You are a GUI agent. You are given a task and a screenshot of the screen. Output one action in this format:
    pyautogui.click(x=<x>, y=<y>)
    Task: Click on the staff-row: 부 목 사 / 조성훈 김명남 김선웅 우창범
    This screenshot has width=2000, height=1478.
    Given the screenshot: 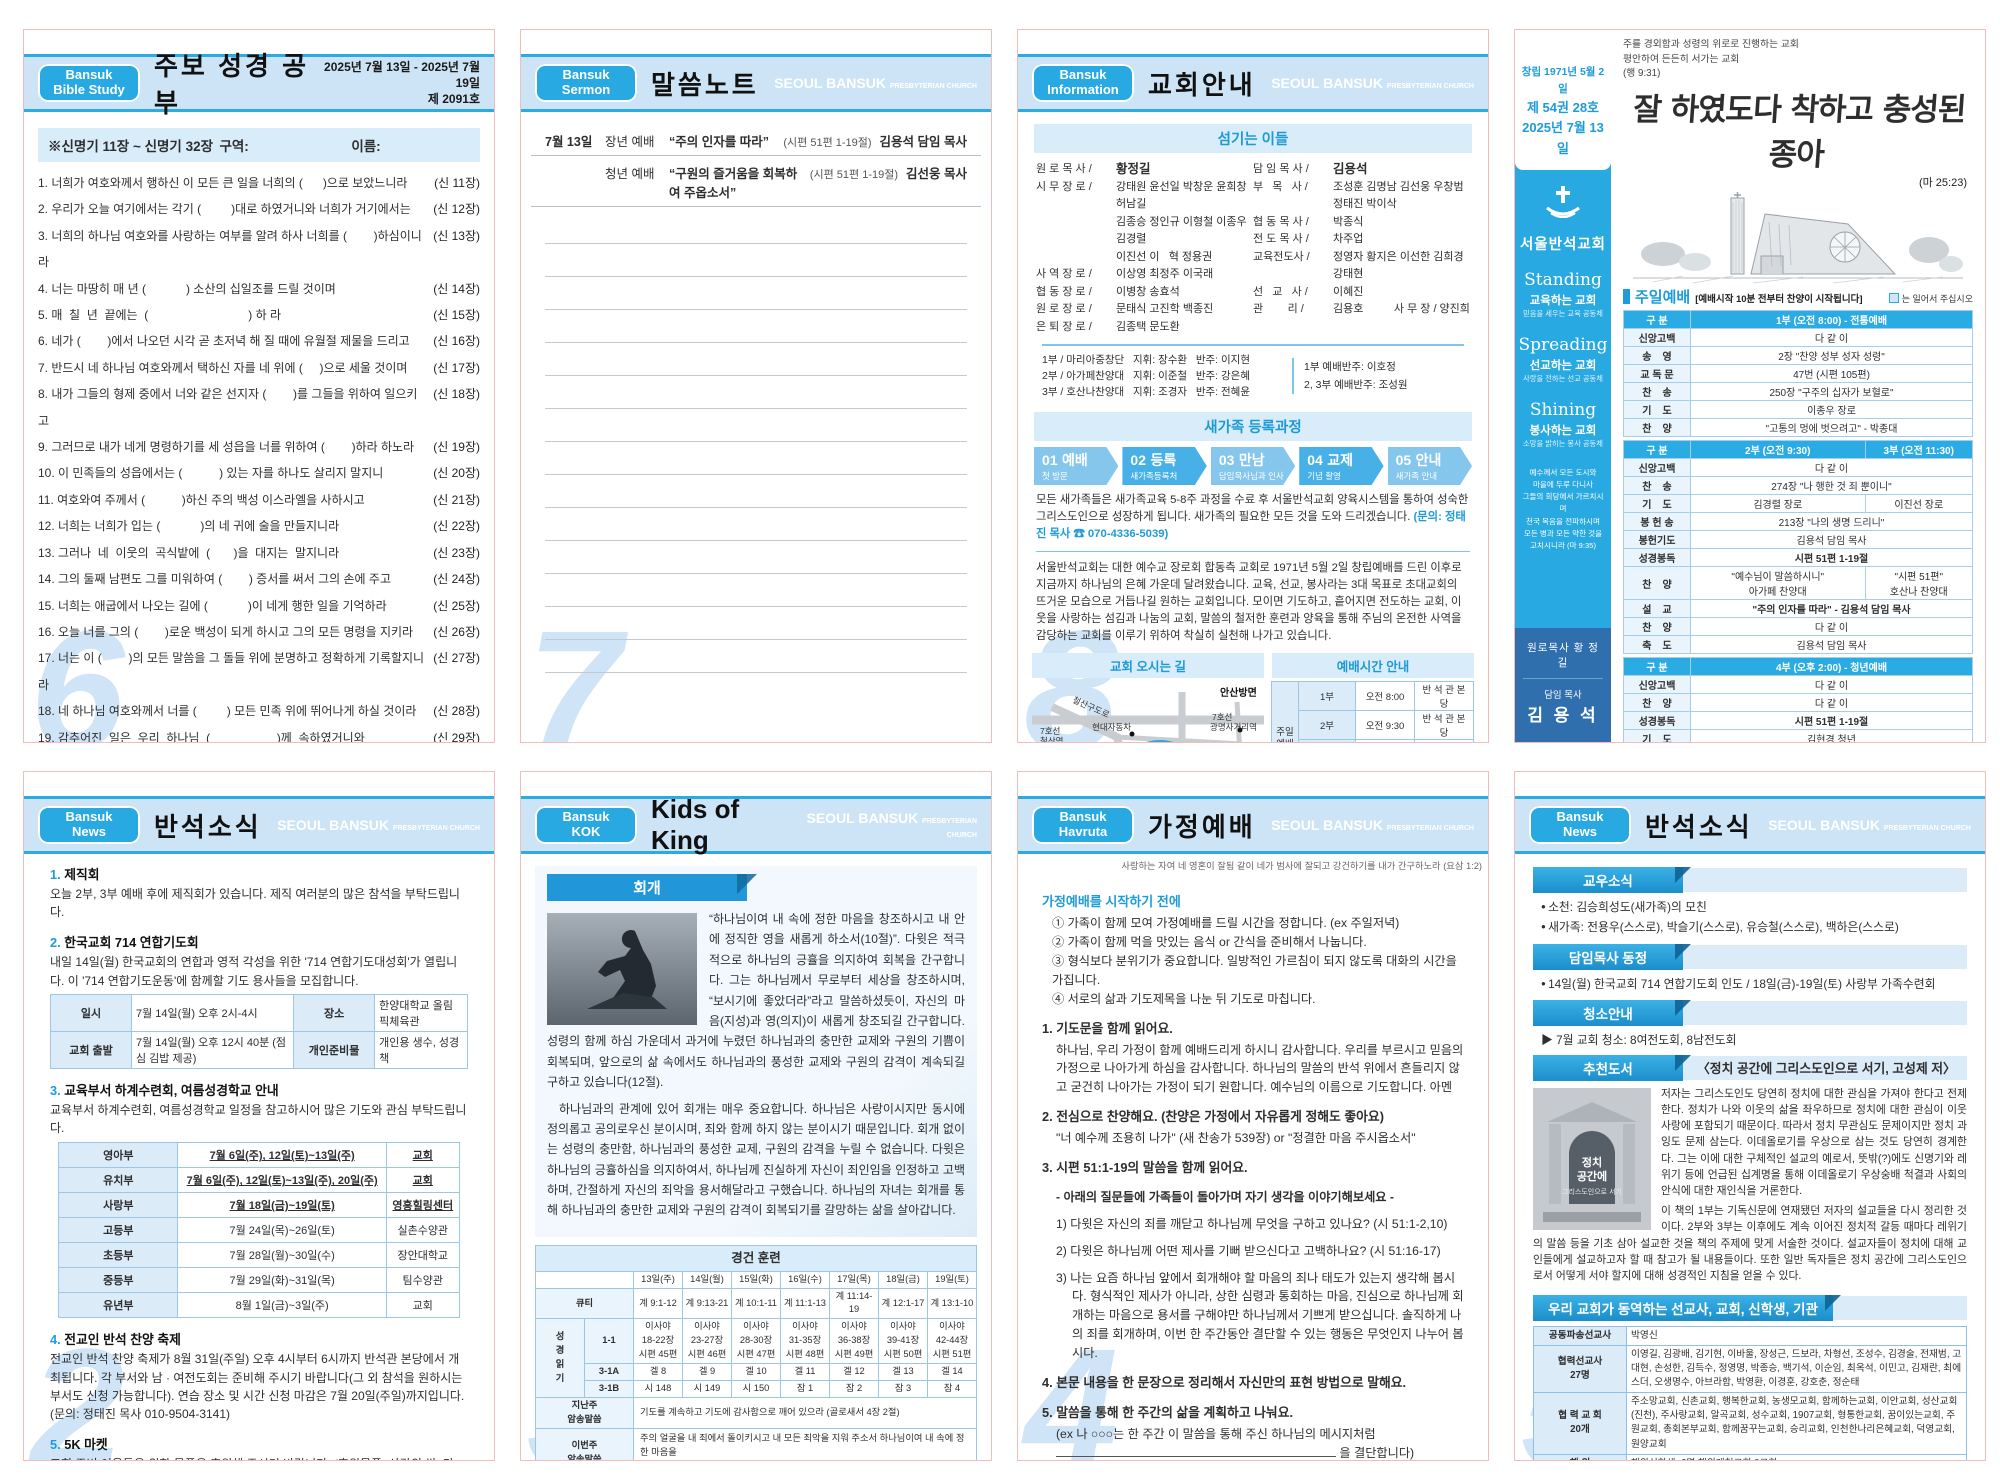 What is the action you would take?
    pyautogui.click(x=1358, y=186)
    